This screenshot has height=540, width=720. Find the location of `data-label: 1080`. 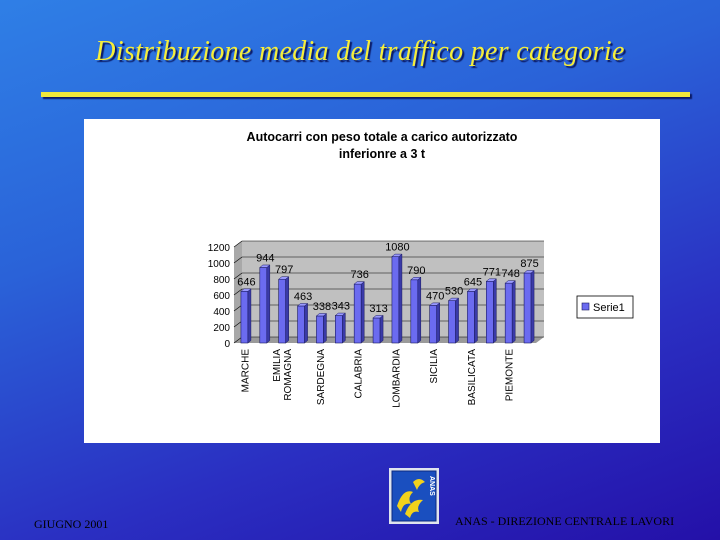

data-label: 1080 is located at coordinates (397, 248).